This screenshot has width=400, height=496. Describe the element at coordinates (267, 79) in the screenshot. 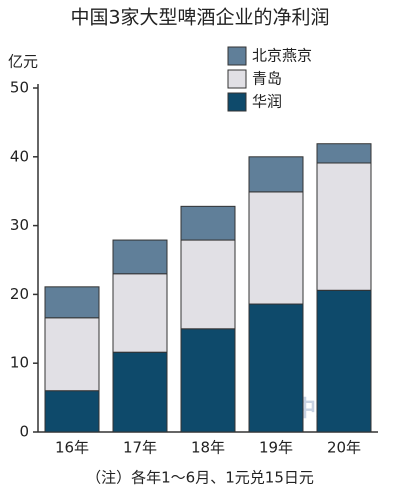

I see `legend-label: 青岛` at that location.